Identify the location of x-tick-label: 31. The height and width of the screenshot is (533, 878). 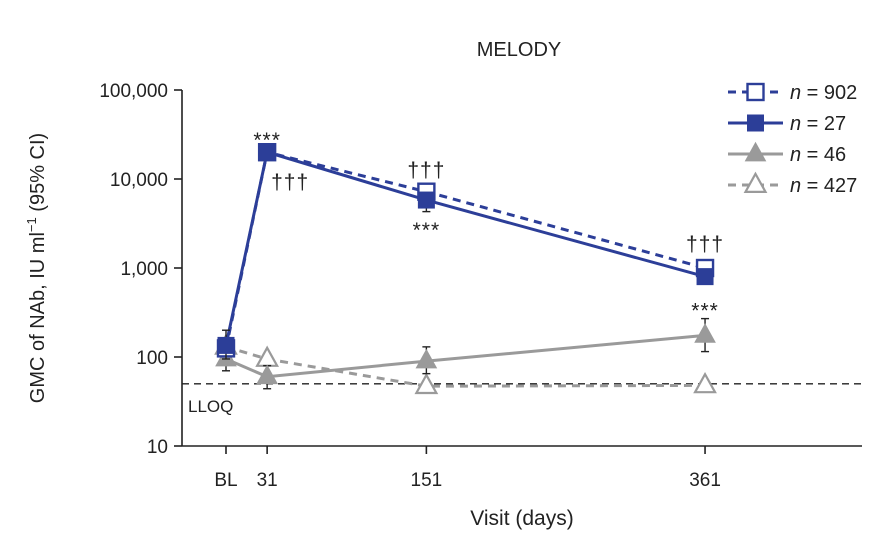
(267, 480).